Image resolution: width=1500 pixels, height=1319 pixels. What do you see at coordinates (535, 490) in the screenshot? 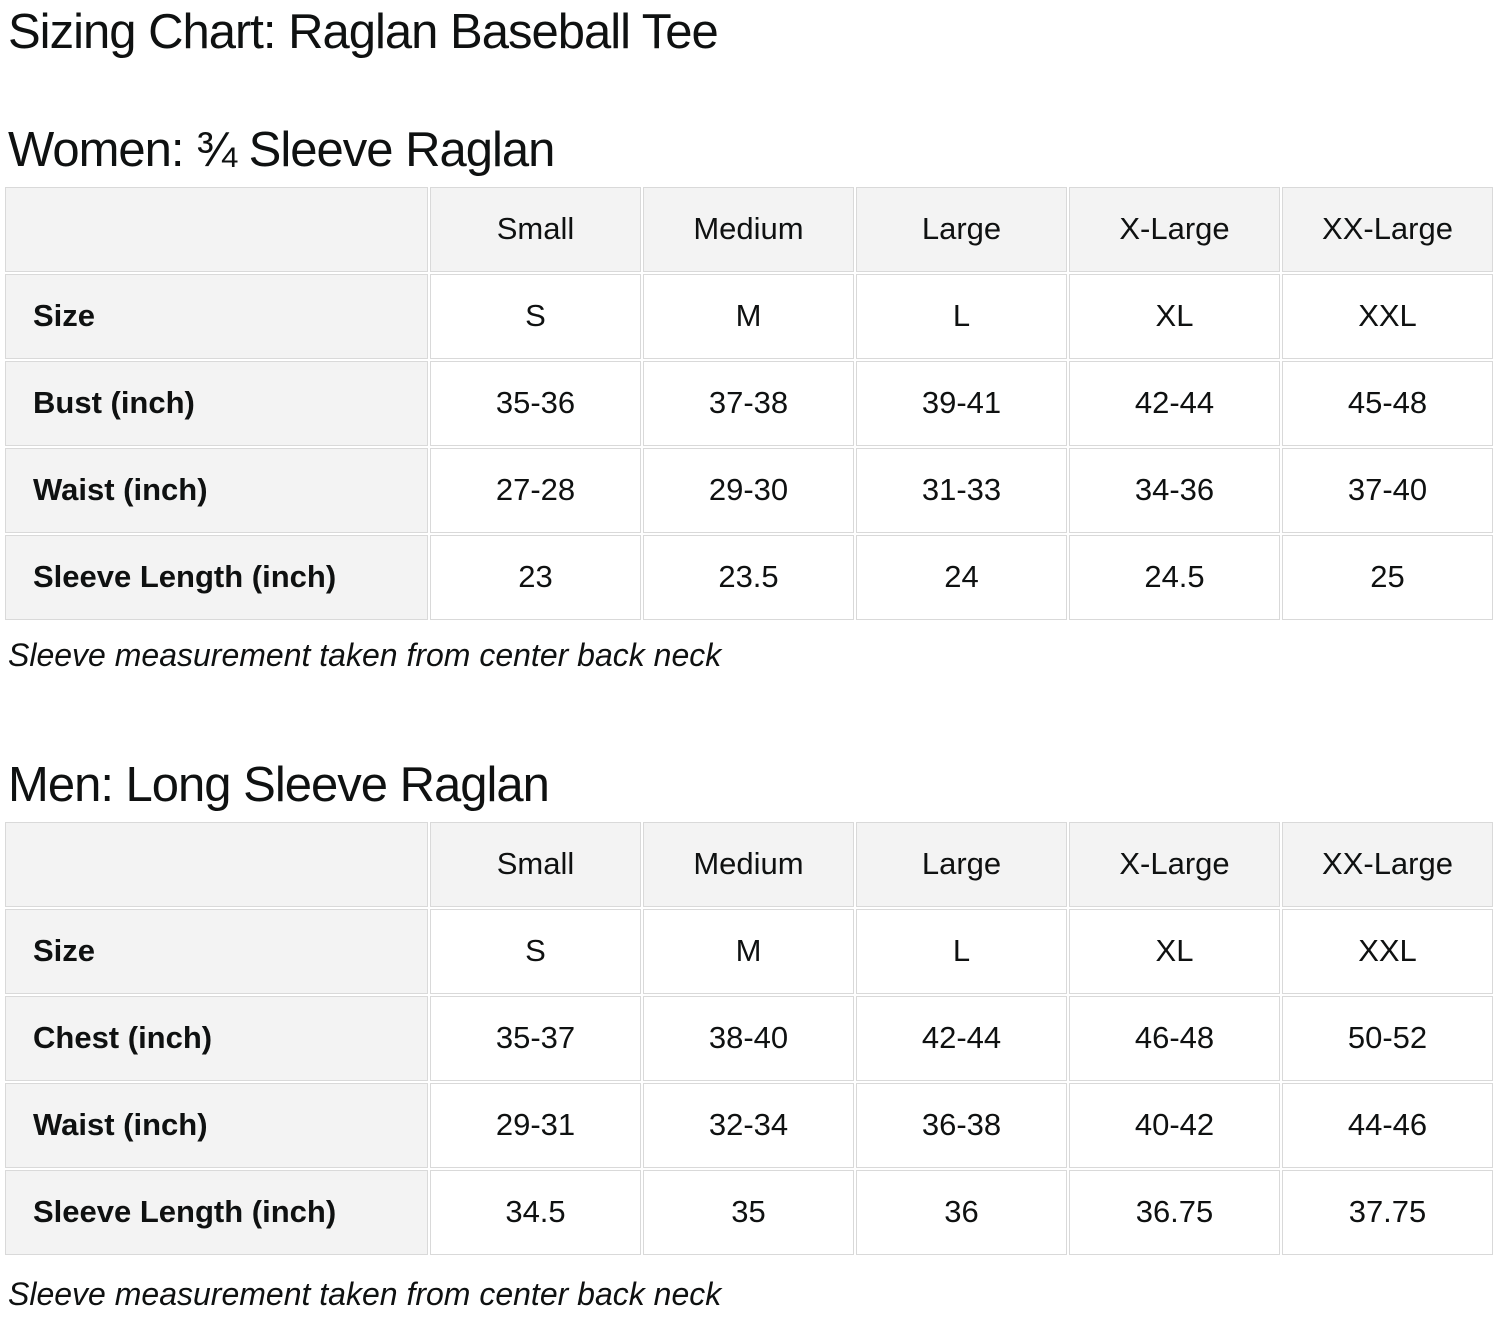
I see `value-cell: 27-28` at bounding box center [535, 490].